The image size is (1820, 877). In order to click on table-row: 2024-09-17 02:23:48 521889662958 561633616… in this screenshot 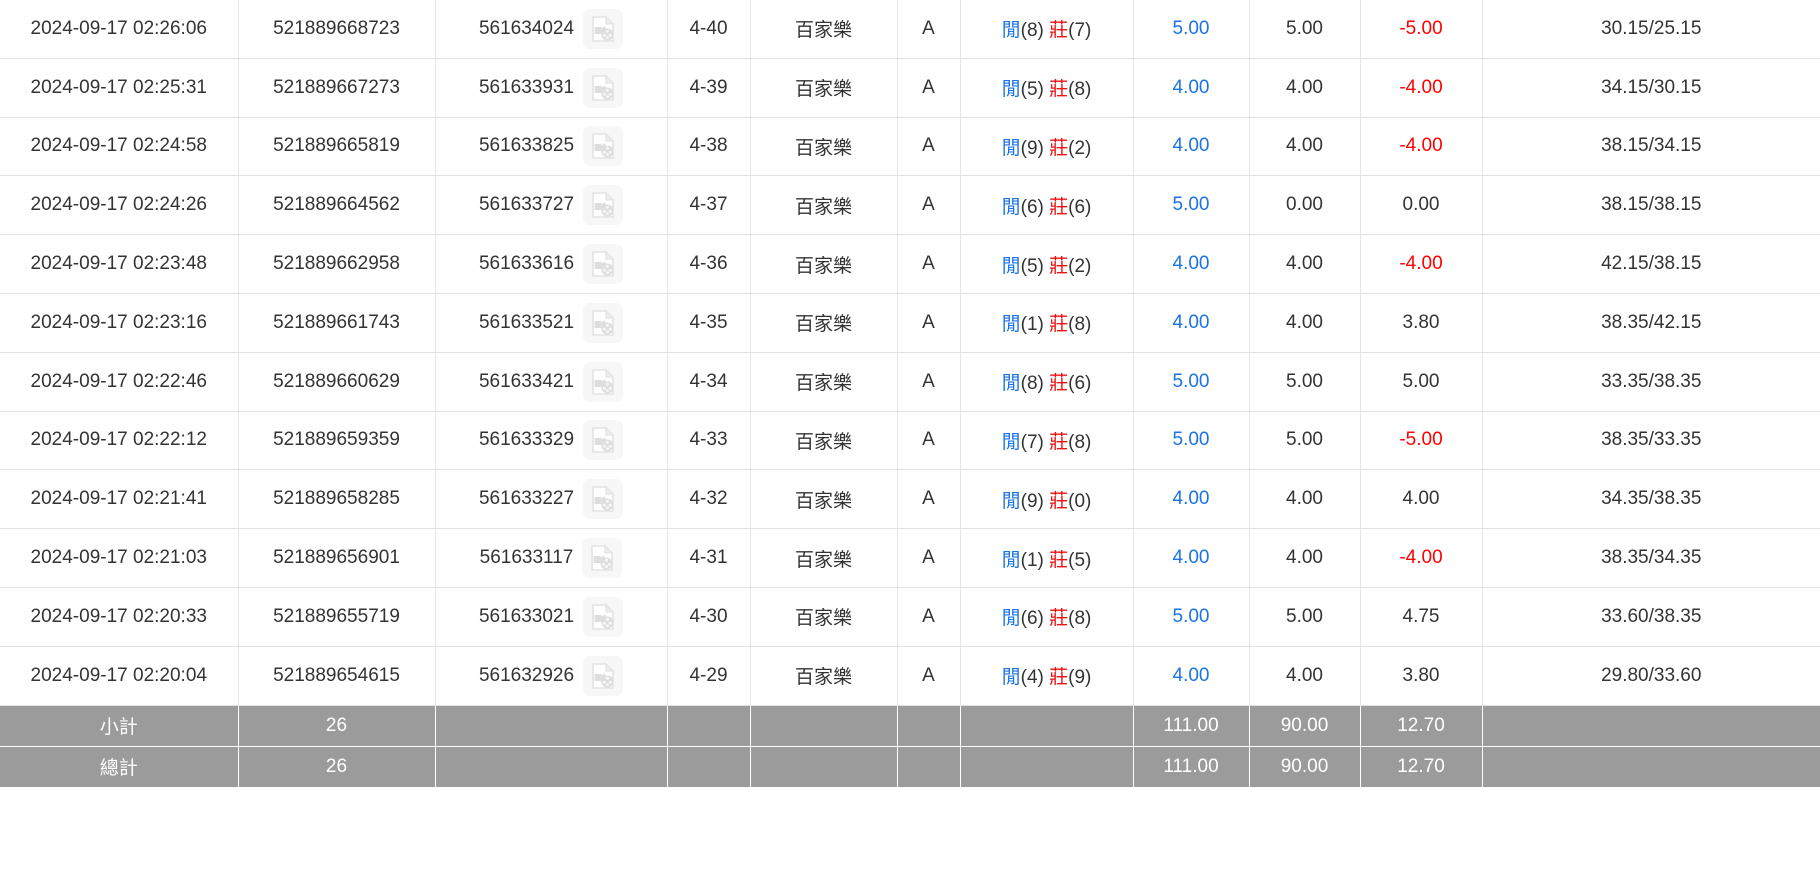, I will do `click(910, 264)`.